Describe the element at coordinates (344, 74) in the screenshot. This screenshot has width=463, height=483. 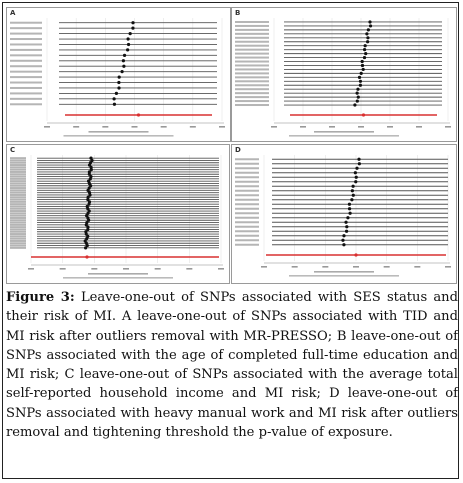
I see `panel-b: B` at that location.